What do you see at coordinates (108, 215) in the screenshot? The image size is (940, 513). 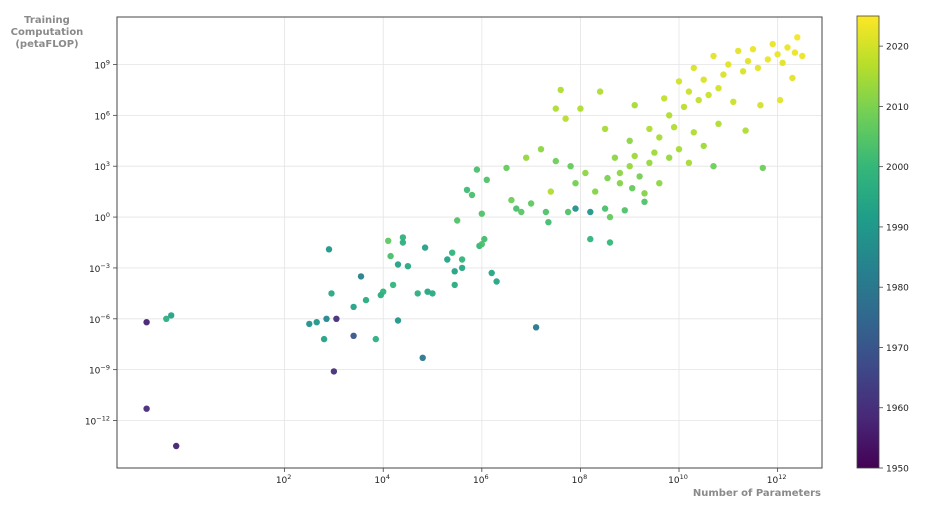 I see `y-tick-exponent: 0` at bounding box center [108, 215].